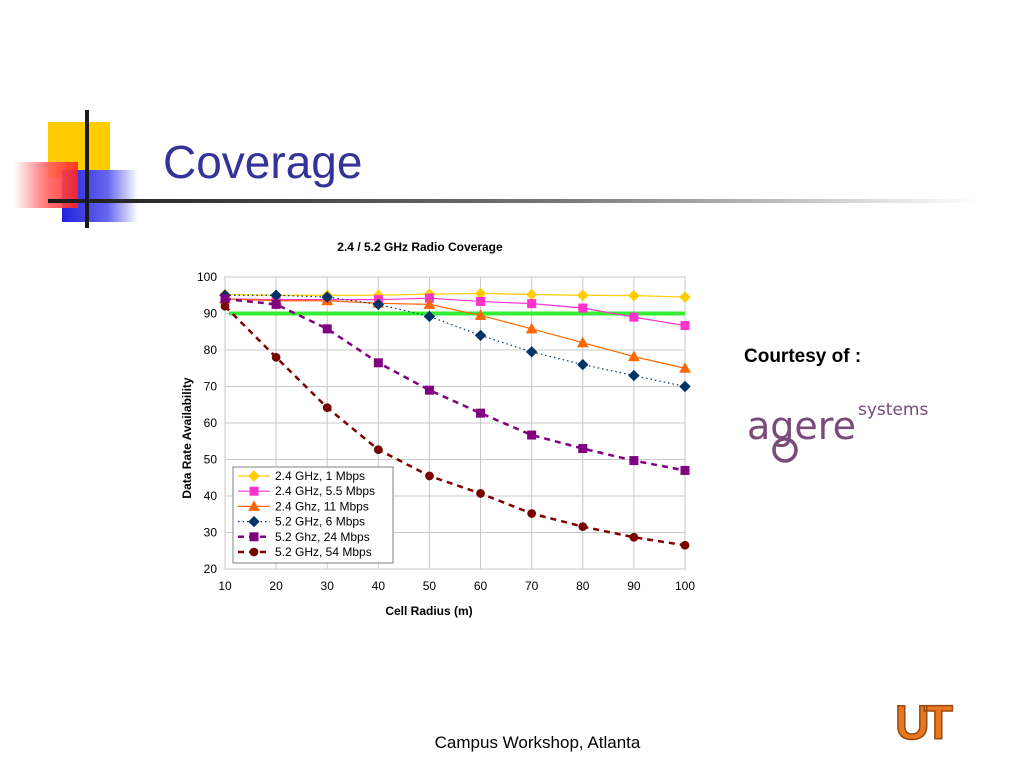 This screenshot has width=1024, height=768. What do you see at coordinates (320, 476) in the screenshot?
I see `legend-entry: 2.4 GHz, 1 Mbps` at bounding box center [320, 476].